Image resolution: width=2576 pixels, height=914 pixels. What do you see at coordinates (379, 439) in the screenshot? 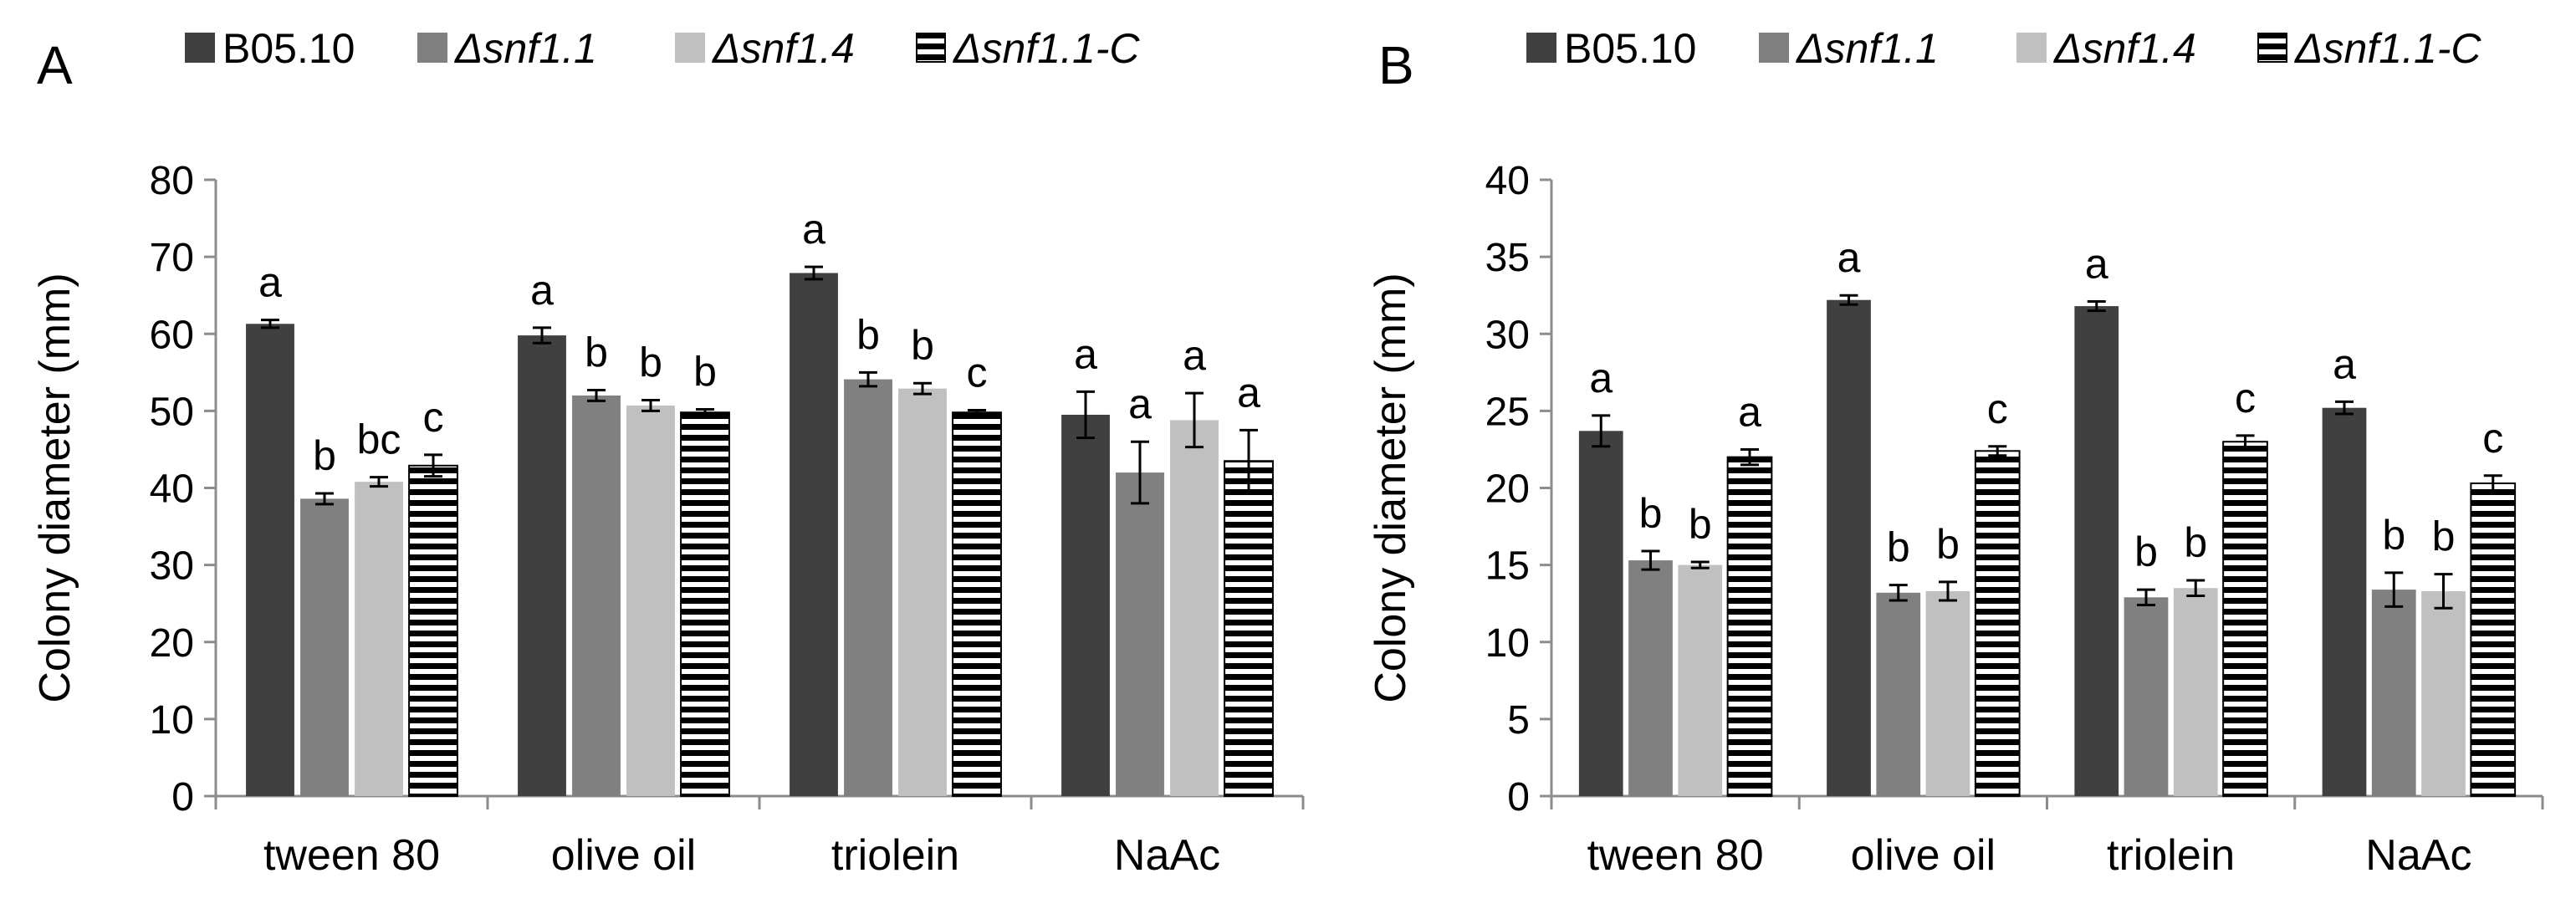
I see `significance-label: bc` at bounding box center [379, 439].